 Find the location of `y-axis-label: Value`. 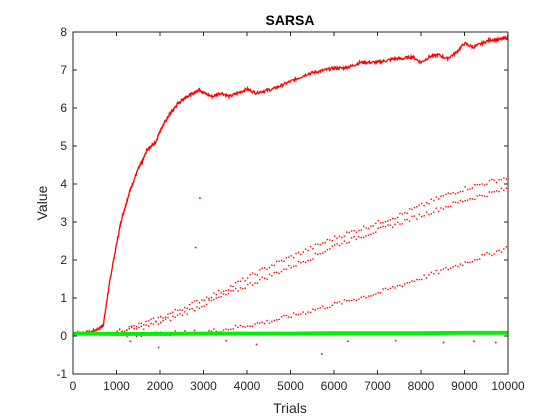

y-axis-label: Value is located at coordinates (42, 202).